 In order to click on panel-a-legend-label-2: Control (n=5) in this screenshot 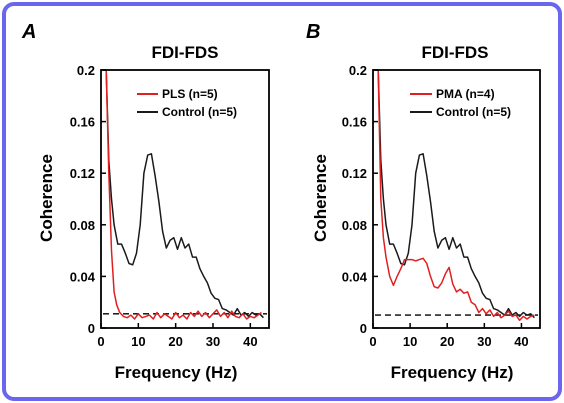, I will do `click(199, 112)`.